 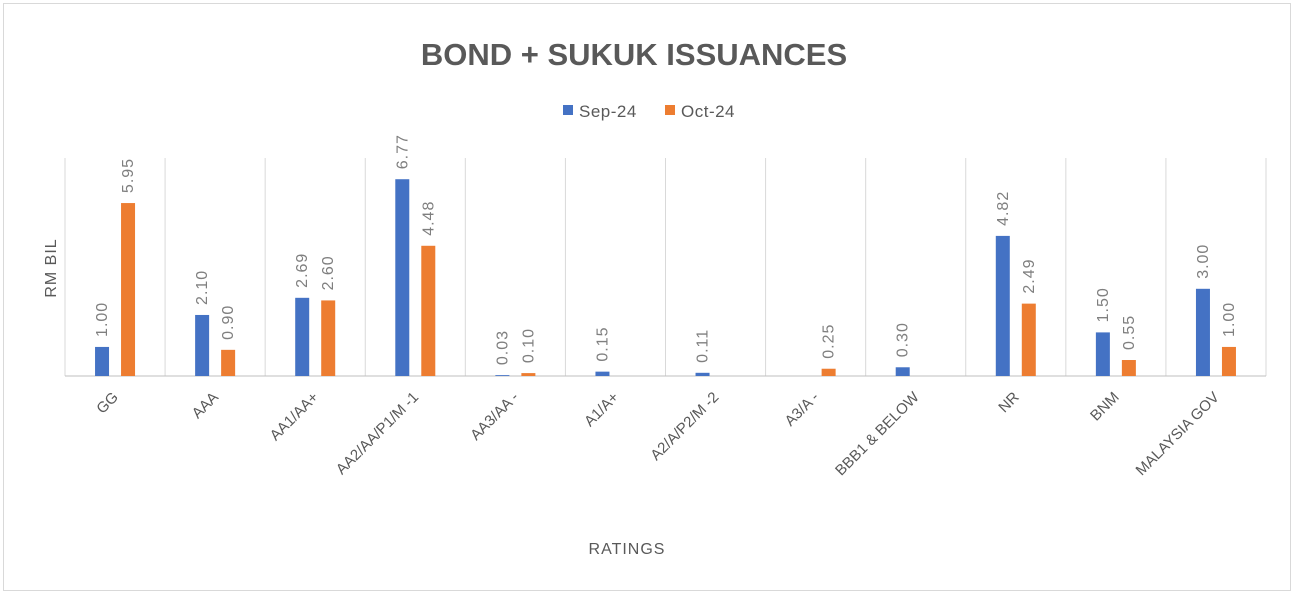 I want to click on legend-label-sep-24: Sep-24, so click(x=608, y=111).